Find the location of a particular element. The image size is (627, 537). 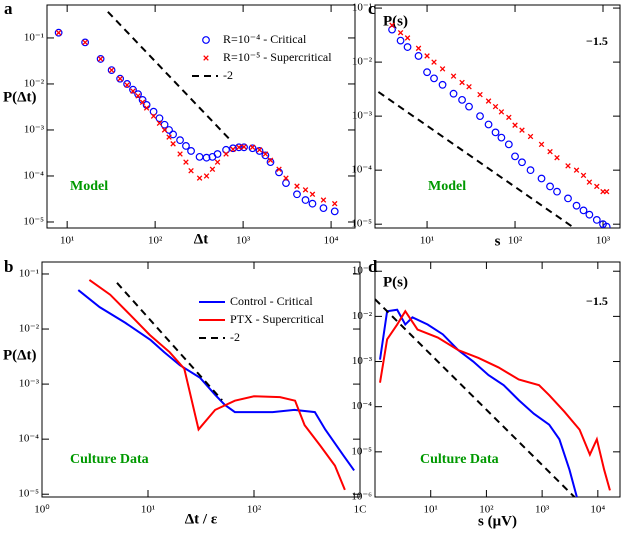

dataset-annotation: Model is located at coordinates (89, 186).